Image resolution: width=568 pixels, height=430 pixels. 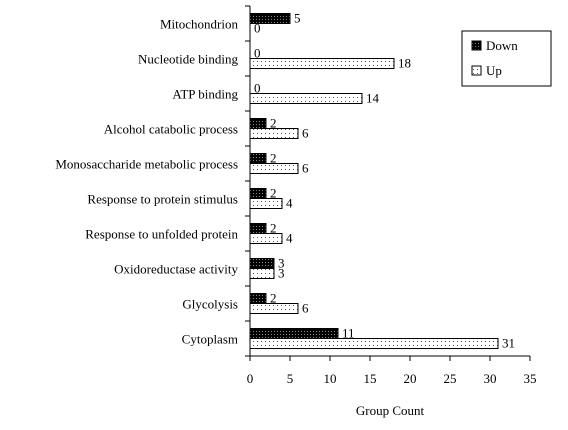 What do you see at coordinates (258, 158) in the screenshot?
I see `bar-down-monosaccharide-metabolic-process` at bounding box center [258, 158].